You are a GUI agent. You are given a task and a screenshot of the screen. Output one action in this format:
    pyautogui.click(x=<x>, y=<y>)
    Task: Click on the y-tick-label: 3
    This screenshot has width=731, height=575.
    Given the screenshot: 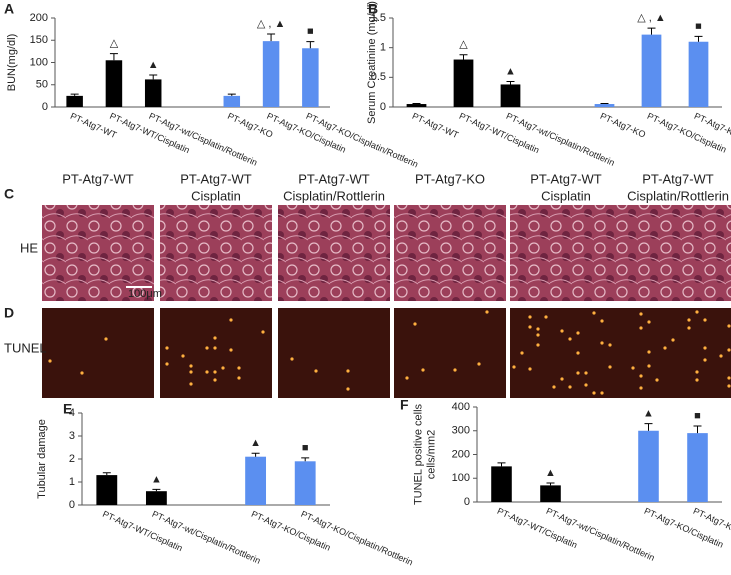 What is the action you would take?
    pyautogui.click(x=72, y=436)
    